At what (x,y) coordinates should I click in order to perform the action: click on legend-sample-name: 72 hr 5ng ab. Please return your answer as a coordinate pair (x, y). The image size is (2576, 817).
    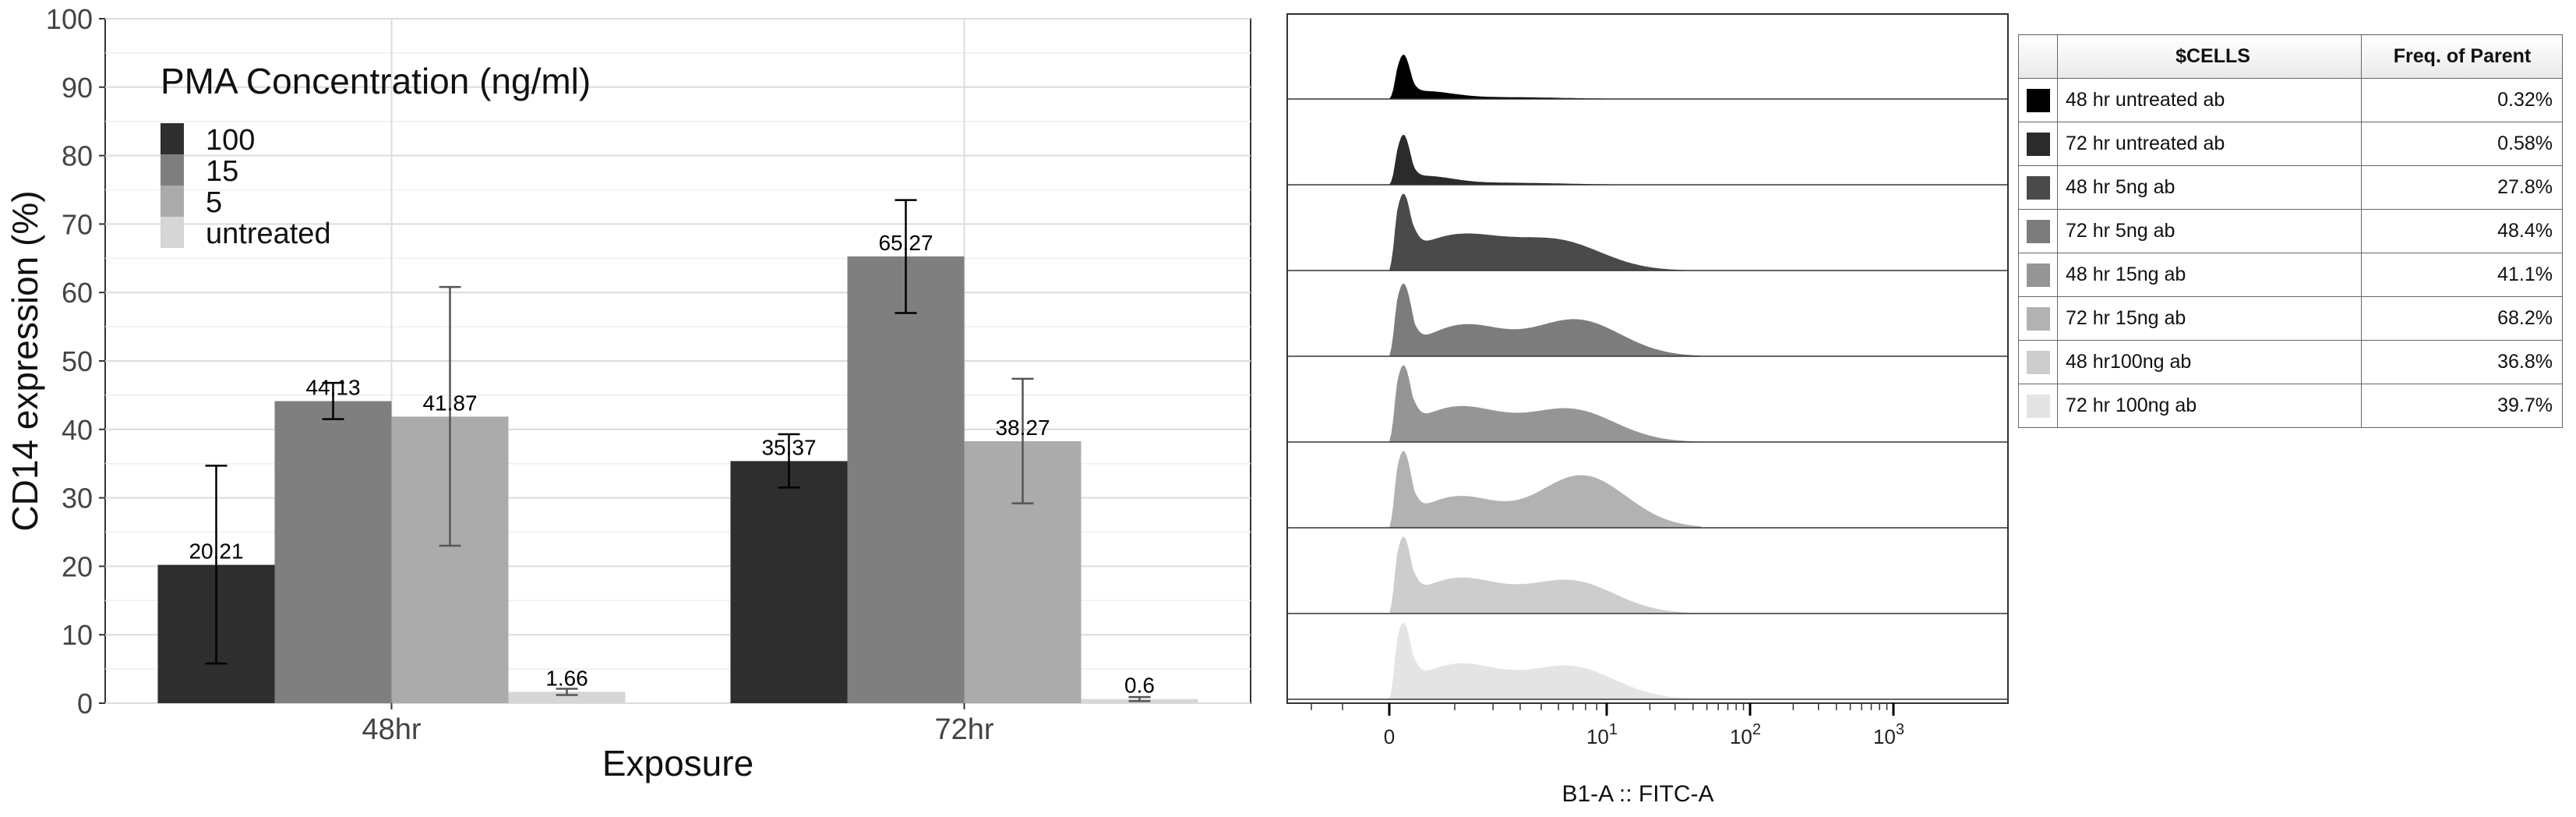
    Looking at the image, I should click on (2209, 231).